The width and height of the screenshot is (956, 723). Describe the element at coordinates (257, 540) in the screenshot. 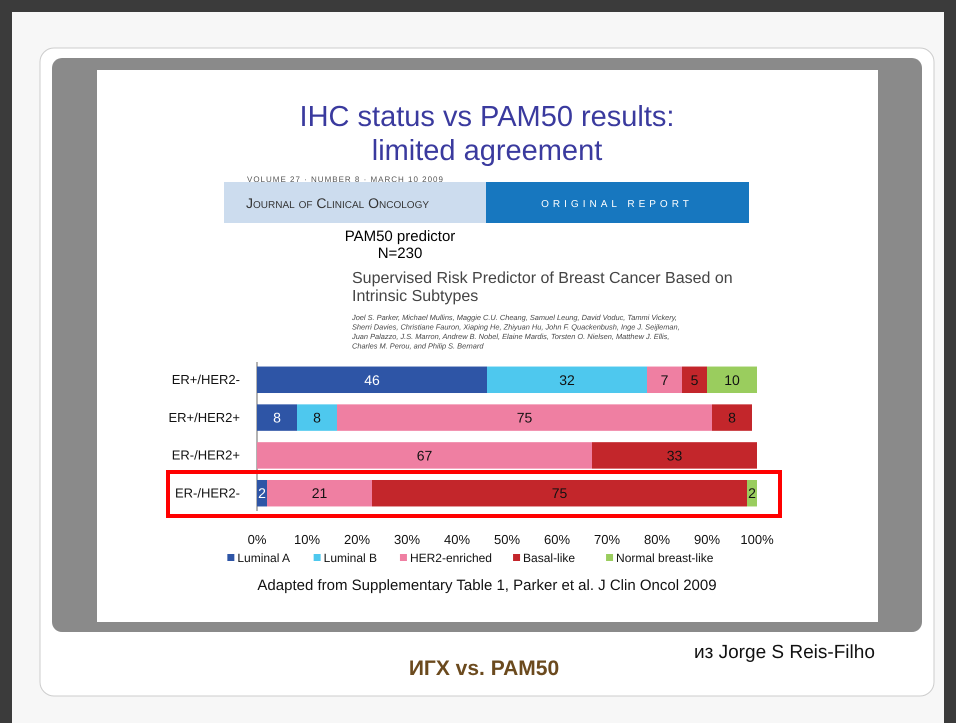

I see `x-tick-label: 0%` at that location.